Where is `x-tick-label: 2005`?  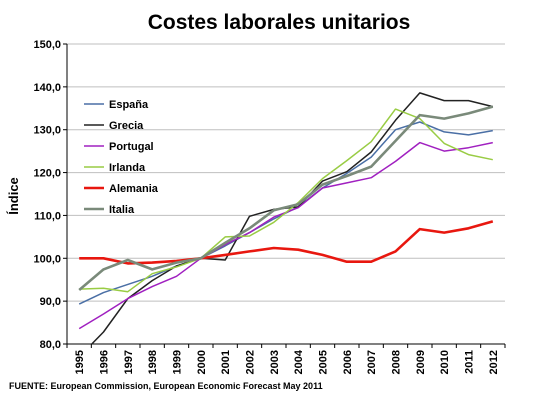 x-tick-label: 2005 is located at coordinates (324, 362).